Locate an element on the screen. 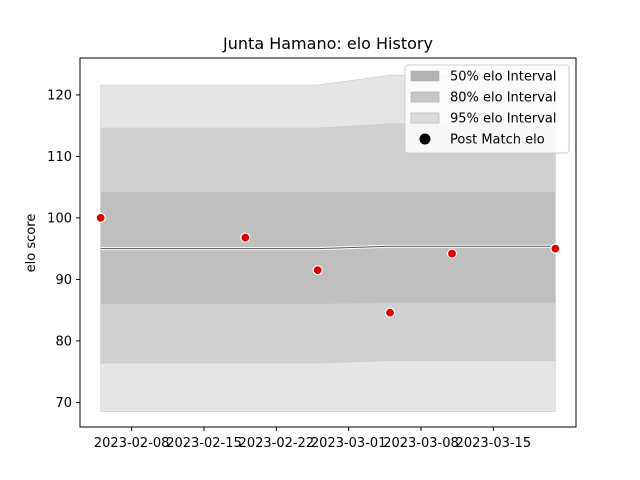  legend-label: 50% elo Interval is located at coordinates (503, 77).